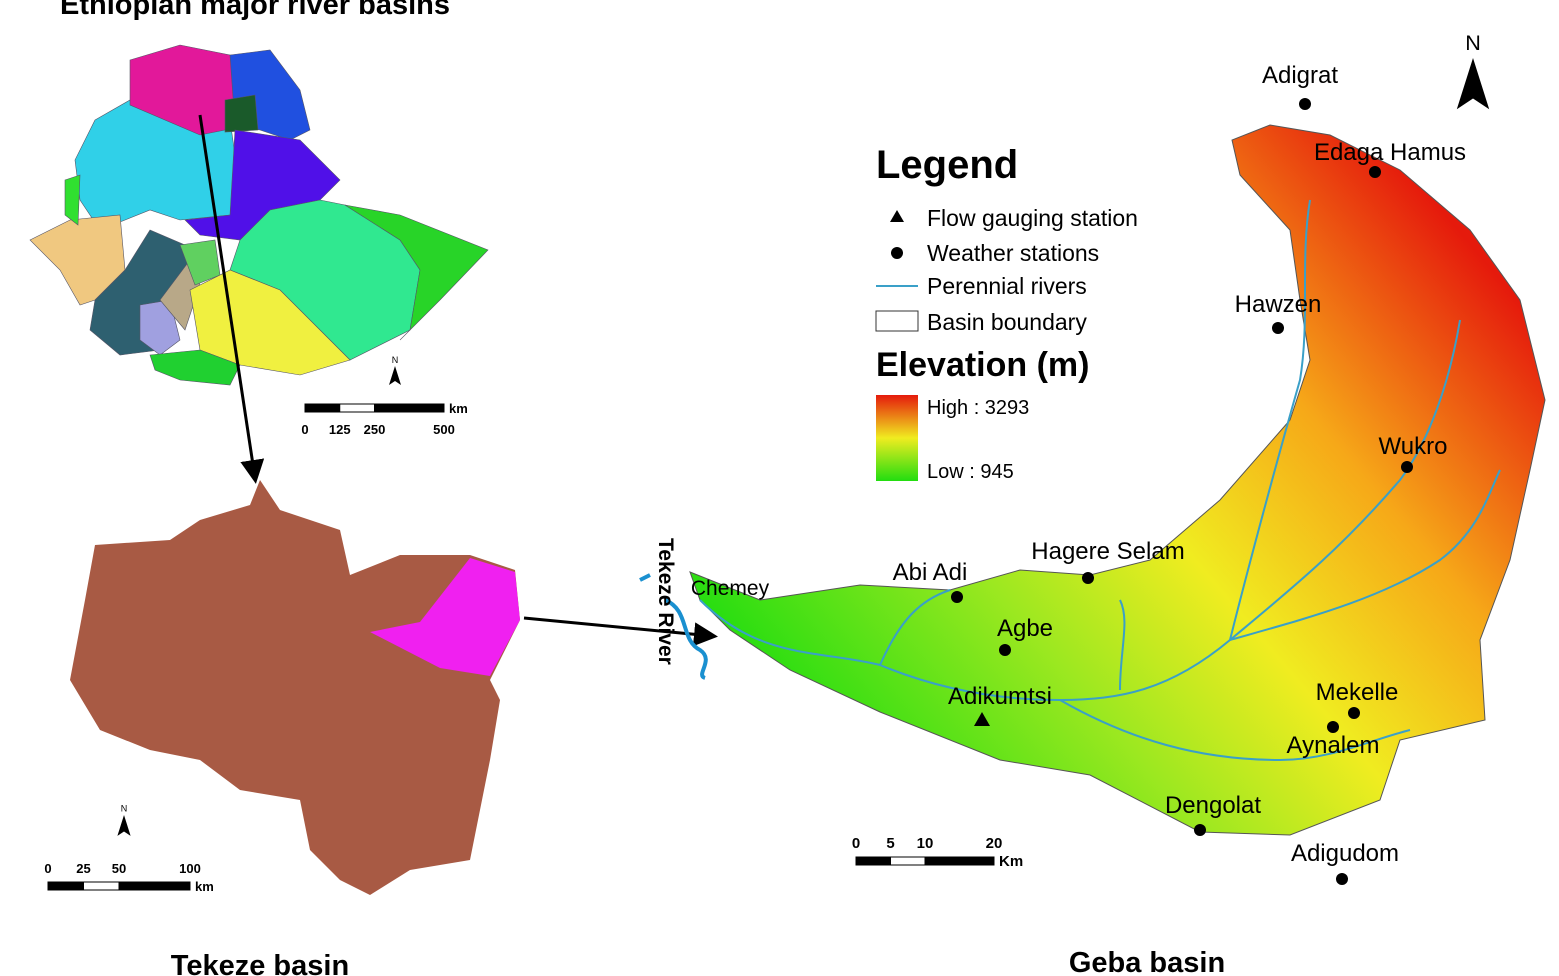 The image size is (1559, 976). Describe the element at coordinates (1300, 75) in the screenshot. I see `station-label: Adigrat` at that location.